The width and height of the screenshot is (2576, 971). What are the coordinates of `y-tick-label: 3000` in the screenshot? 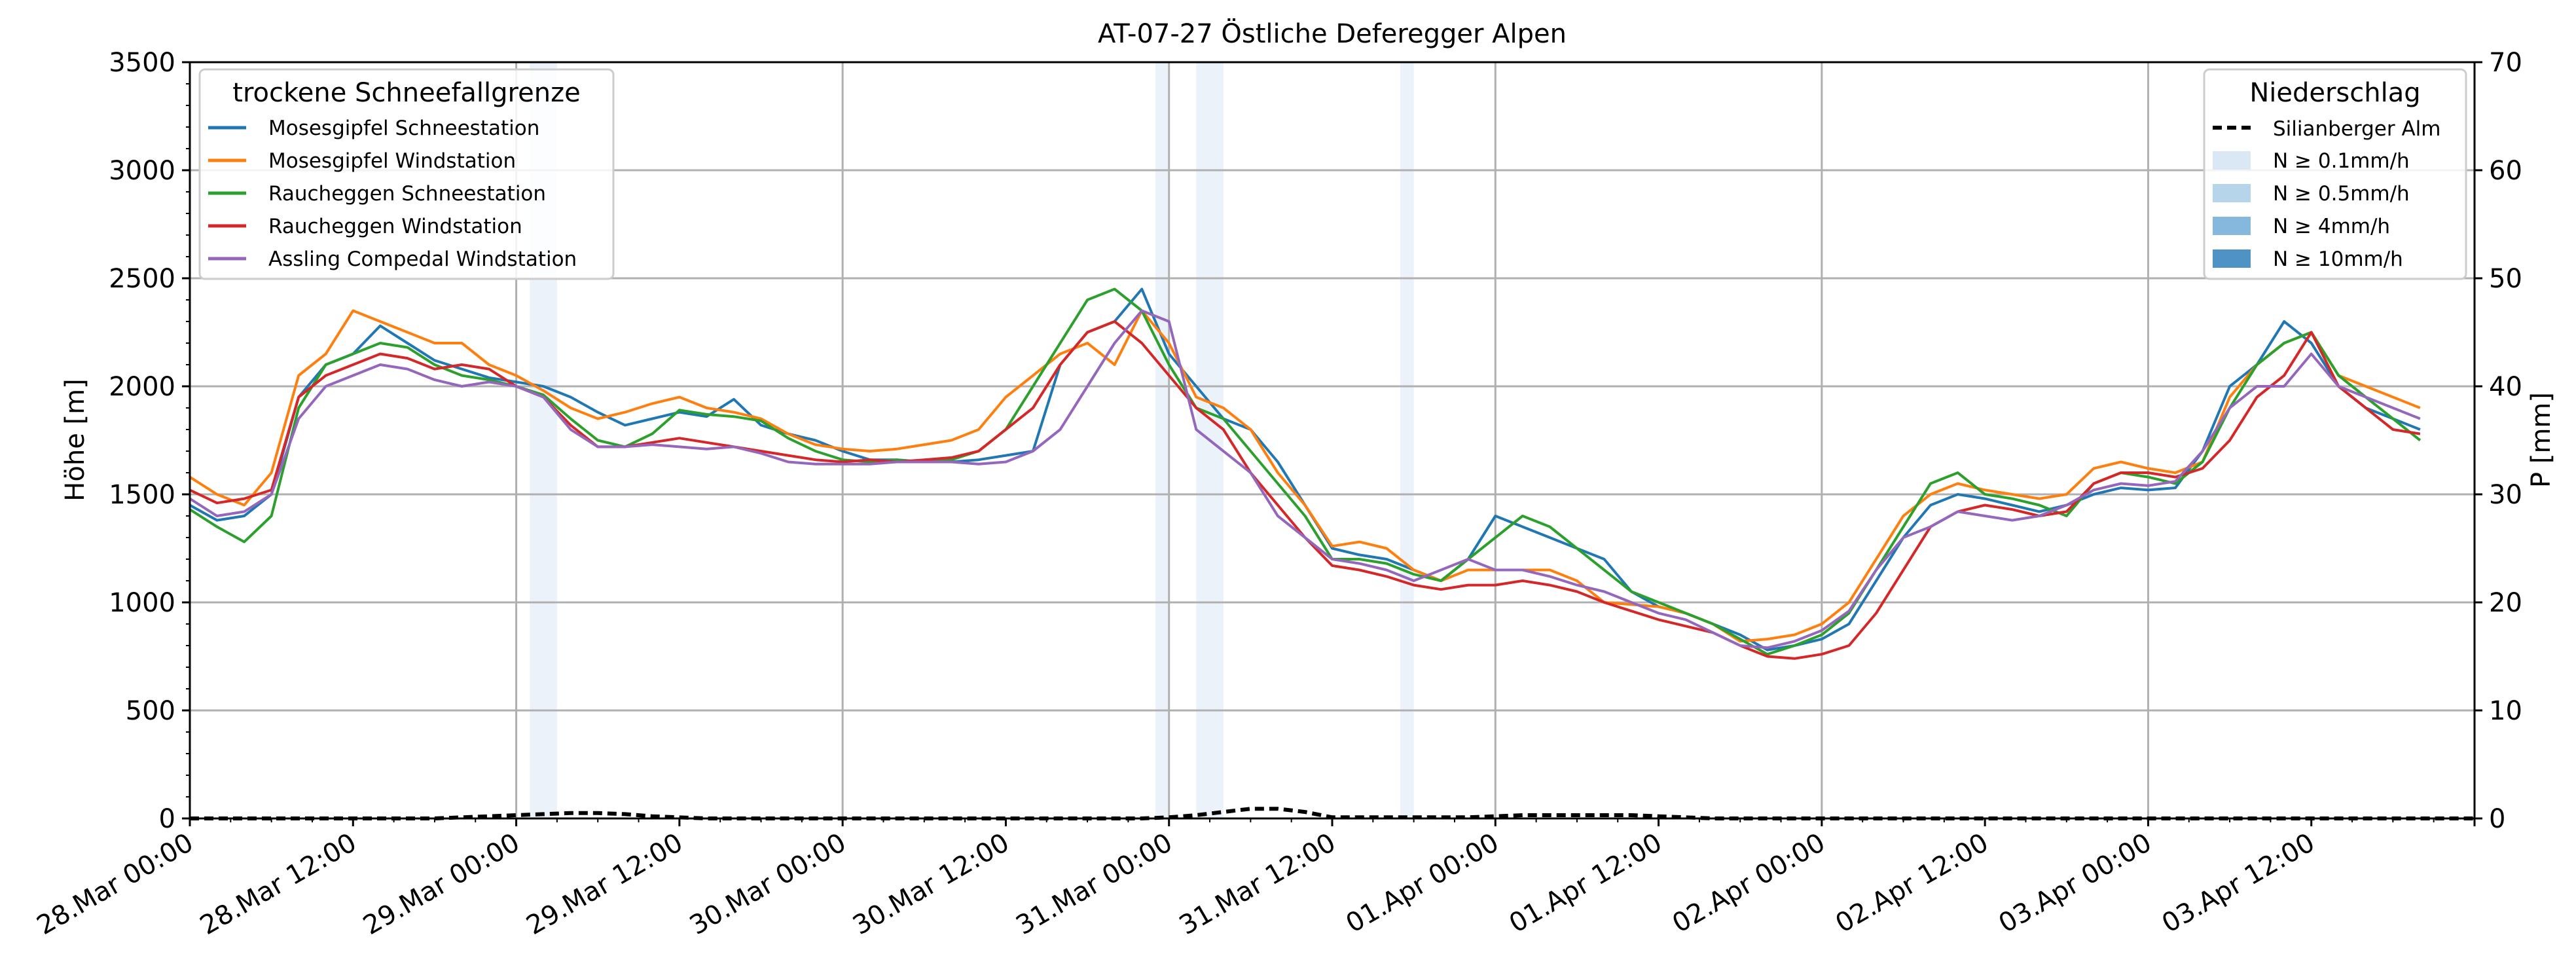 It's located at (142, 171).